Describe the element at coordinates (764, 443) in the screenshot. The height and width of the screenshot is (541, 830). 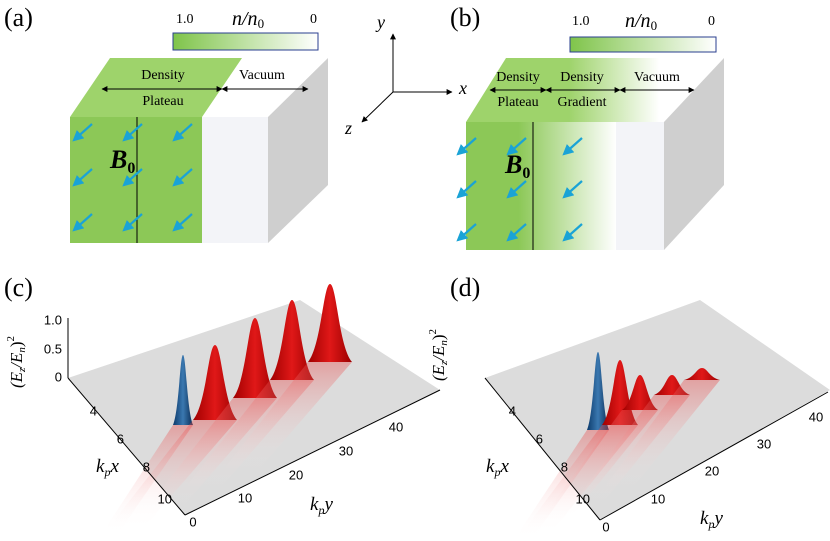
I see `tick-label: 30` at that location.